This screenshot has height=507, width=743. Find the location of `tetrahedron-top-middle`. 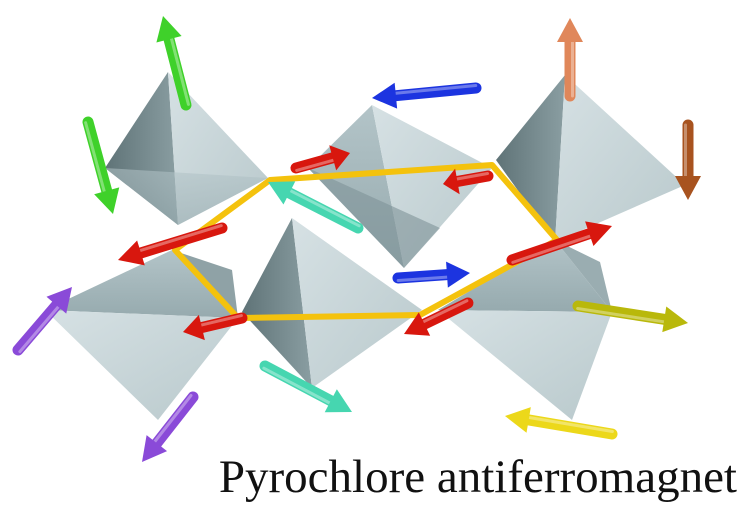

tetrahedron-top-middle is located at coordinates (400, 186).